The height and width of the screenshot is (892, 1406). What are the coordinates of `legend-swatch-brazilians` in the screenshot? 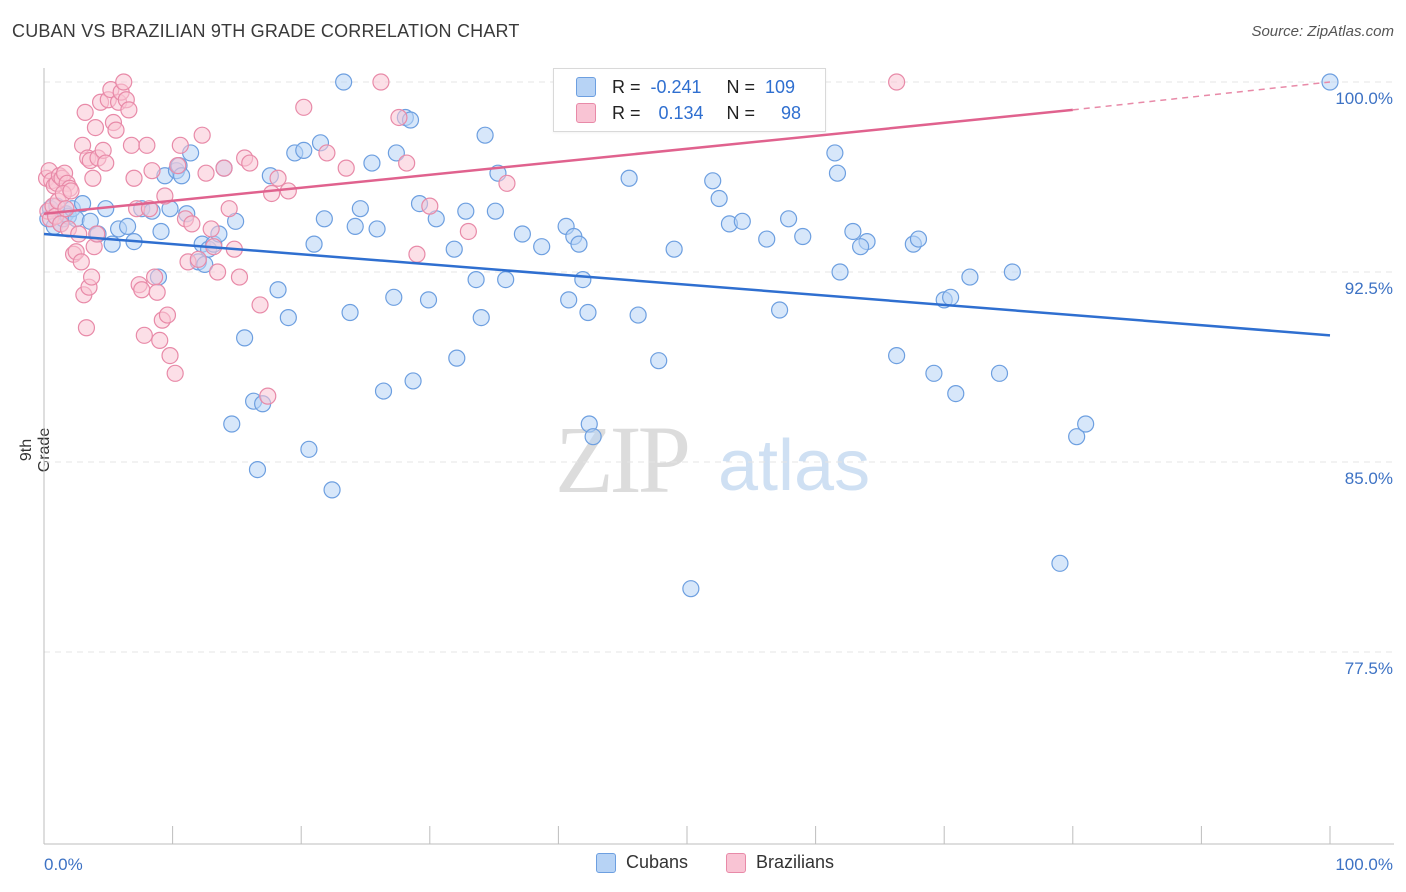 It's located at (586, 113).